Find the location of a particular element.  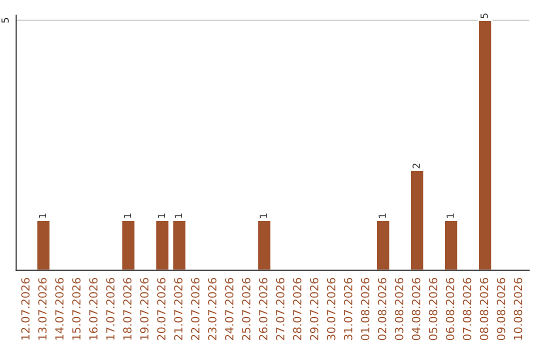

x-tick-label: 10.08.2026 is located at coordinates (518, 309).